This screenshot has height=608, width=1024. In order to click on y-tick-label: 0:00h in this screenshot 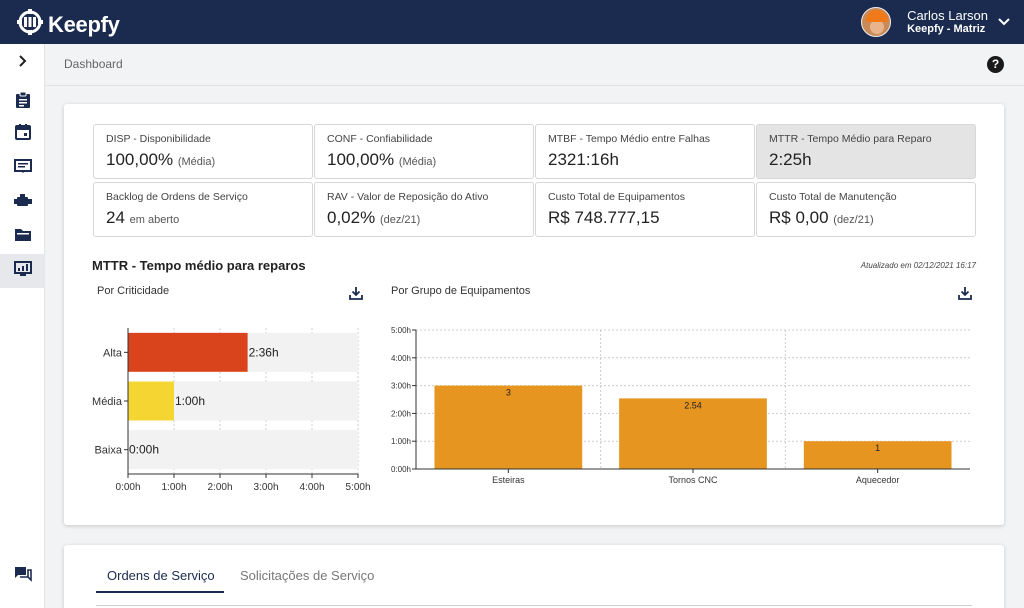, I will do `click(401, 469)`.